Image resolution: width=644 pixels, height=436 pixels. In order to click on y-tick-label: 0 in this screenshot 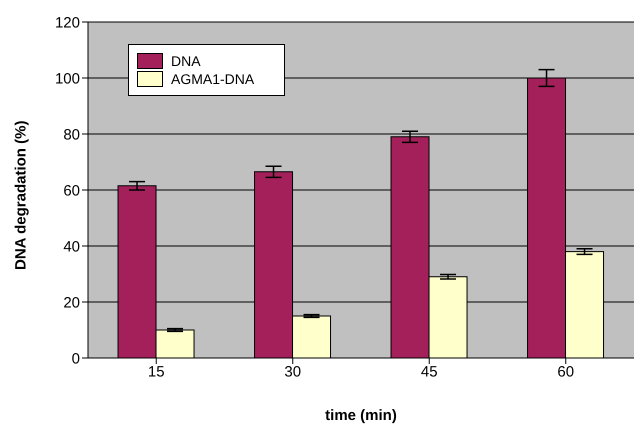, I will do `click(76, 359)`.